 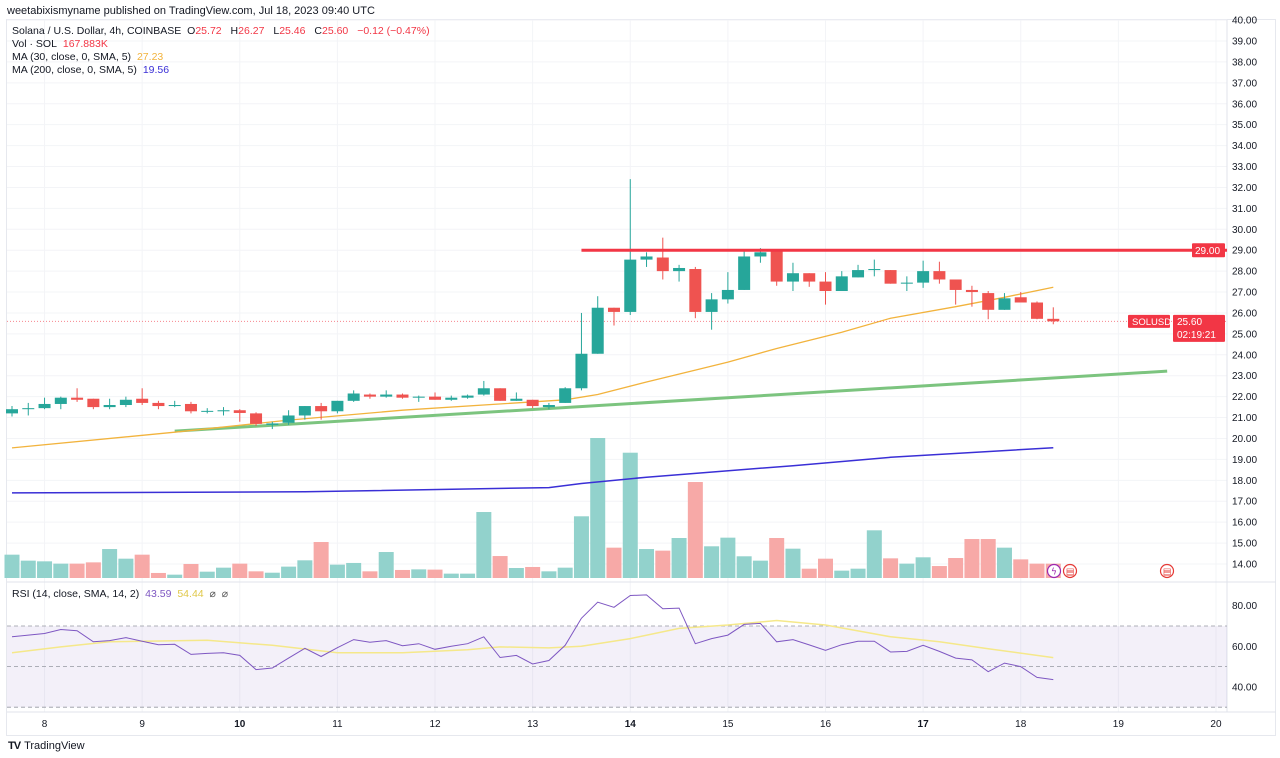 What do you see at coordinates (532, 639) in the screenshot?
I see `rsi-ma-line` at bounding box center [532, 639].